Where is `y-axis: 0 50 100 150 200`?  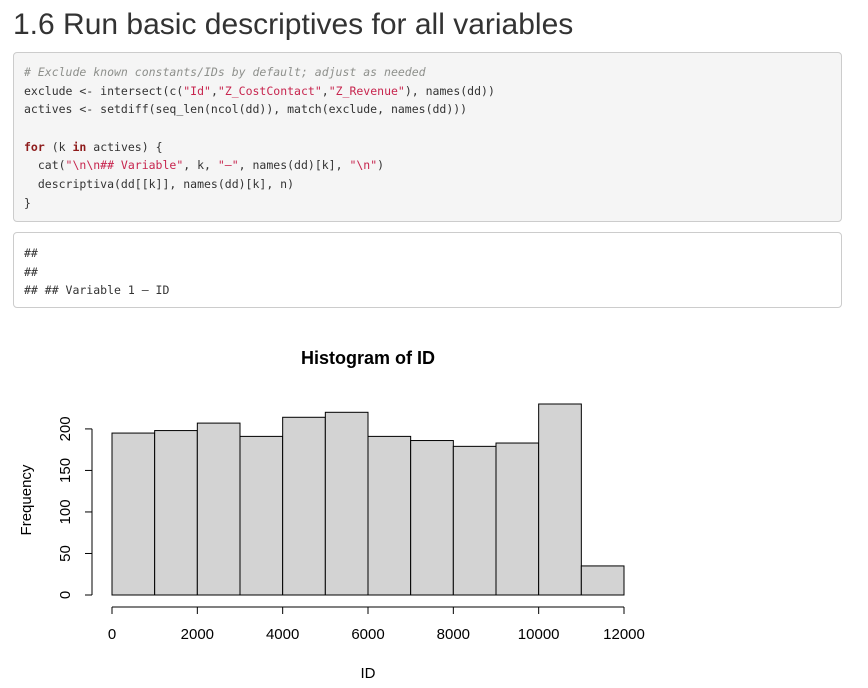 y-axis: 0 50 100 150 200 is located at coordinates (75, 507).